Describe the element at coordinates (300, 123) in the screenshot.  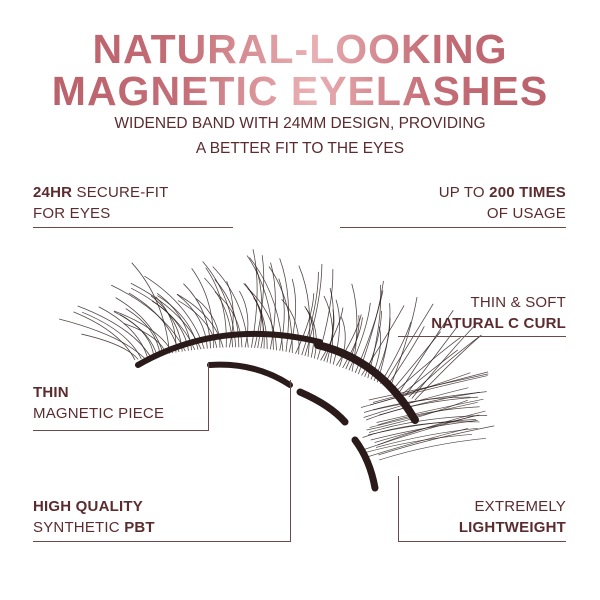
I see `subtitle-line-1: WIDENED BAND WITH 24MM DESIGN, PROVIDING` at that location.